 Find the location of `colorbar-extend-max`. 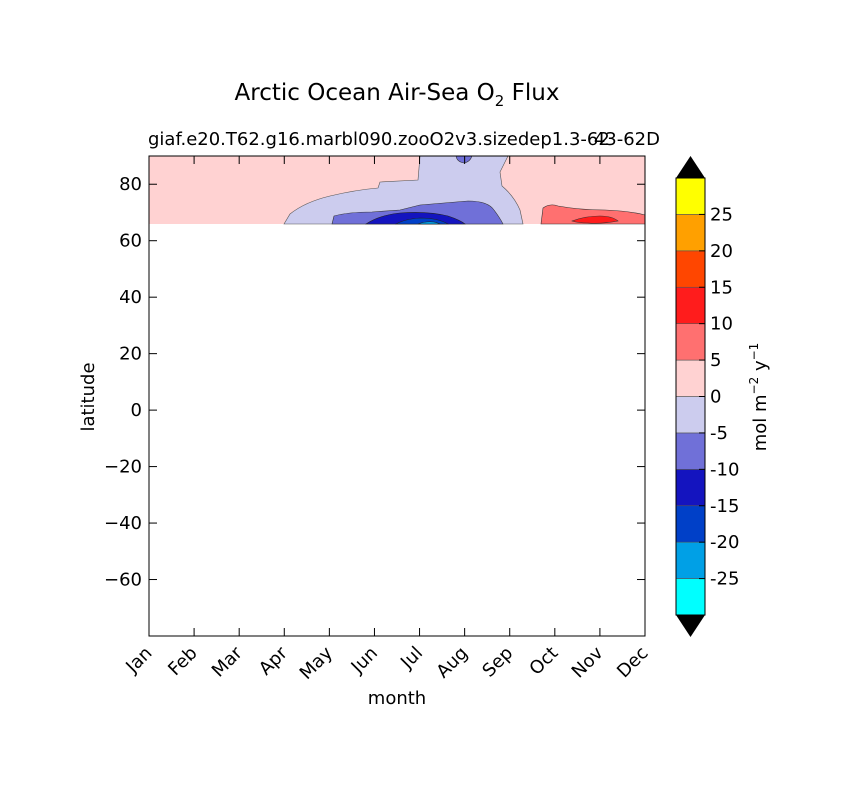

colorbar-extend-max is located at coordinates (690, 167).